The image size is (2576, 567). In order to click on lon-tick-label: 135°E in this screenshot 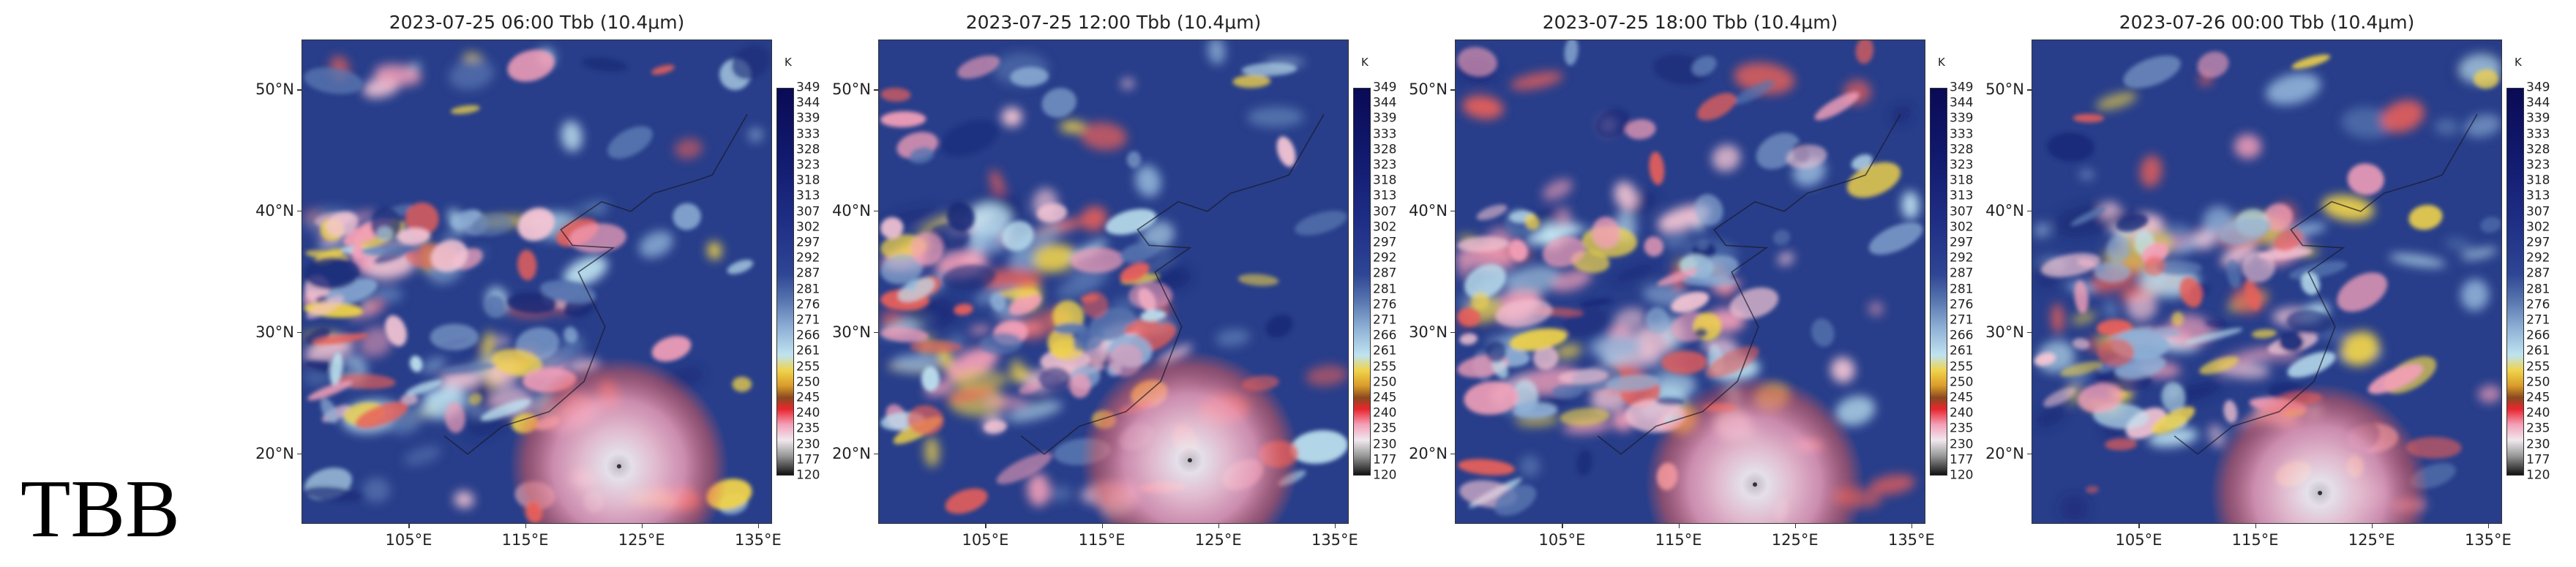, I will do `click(1334, 540)`.